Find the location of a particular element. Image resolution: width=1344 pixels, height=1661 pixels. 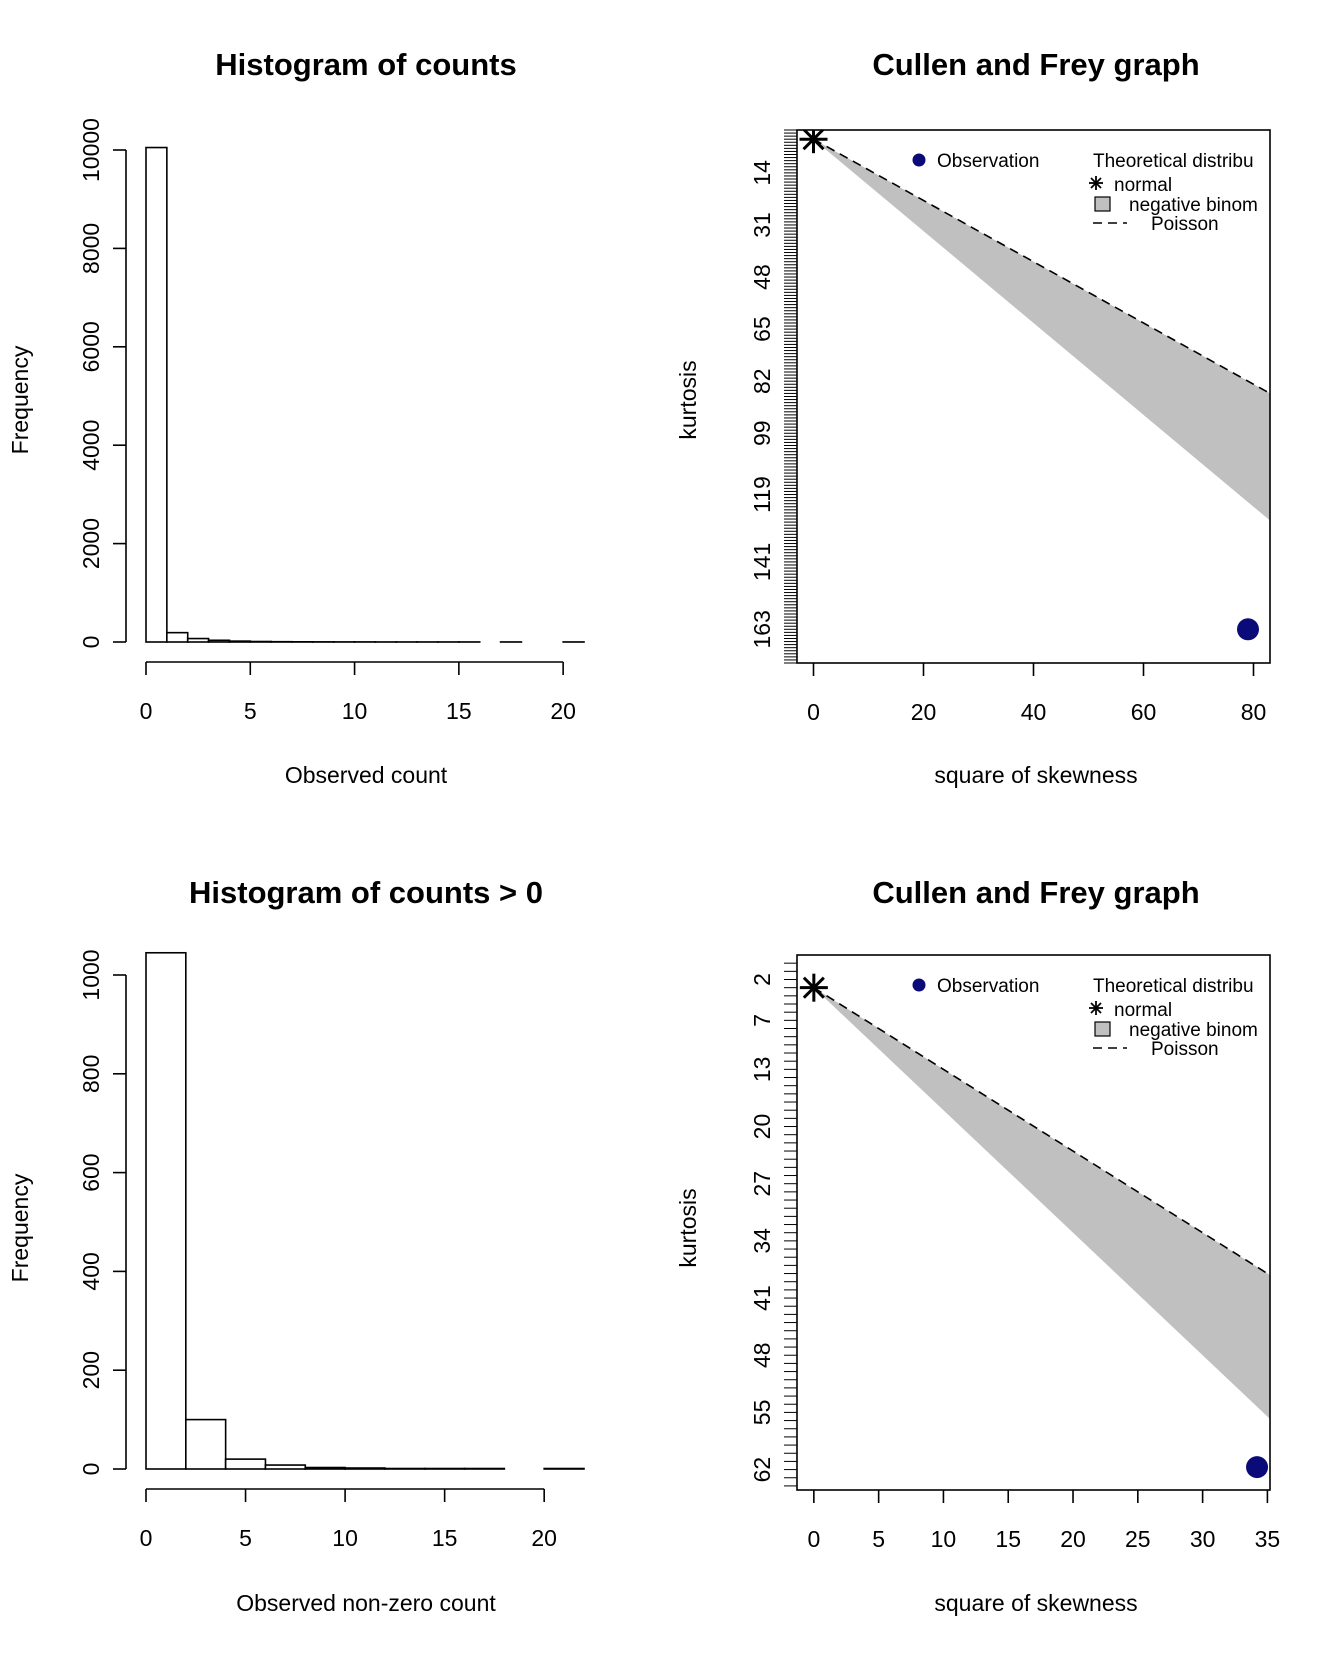

chart-title: Histogram of counts > 0 is located at coordinates (366, 892).